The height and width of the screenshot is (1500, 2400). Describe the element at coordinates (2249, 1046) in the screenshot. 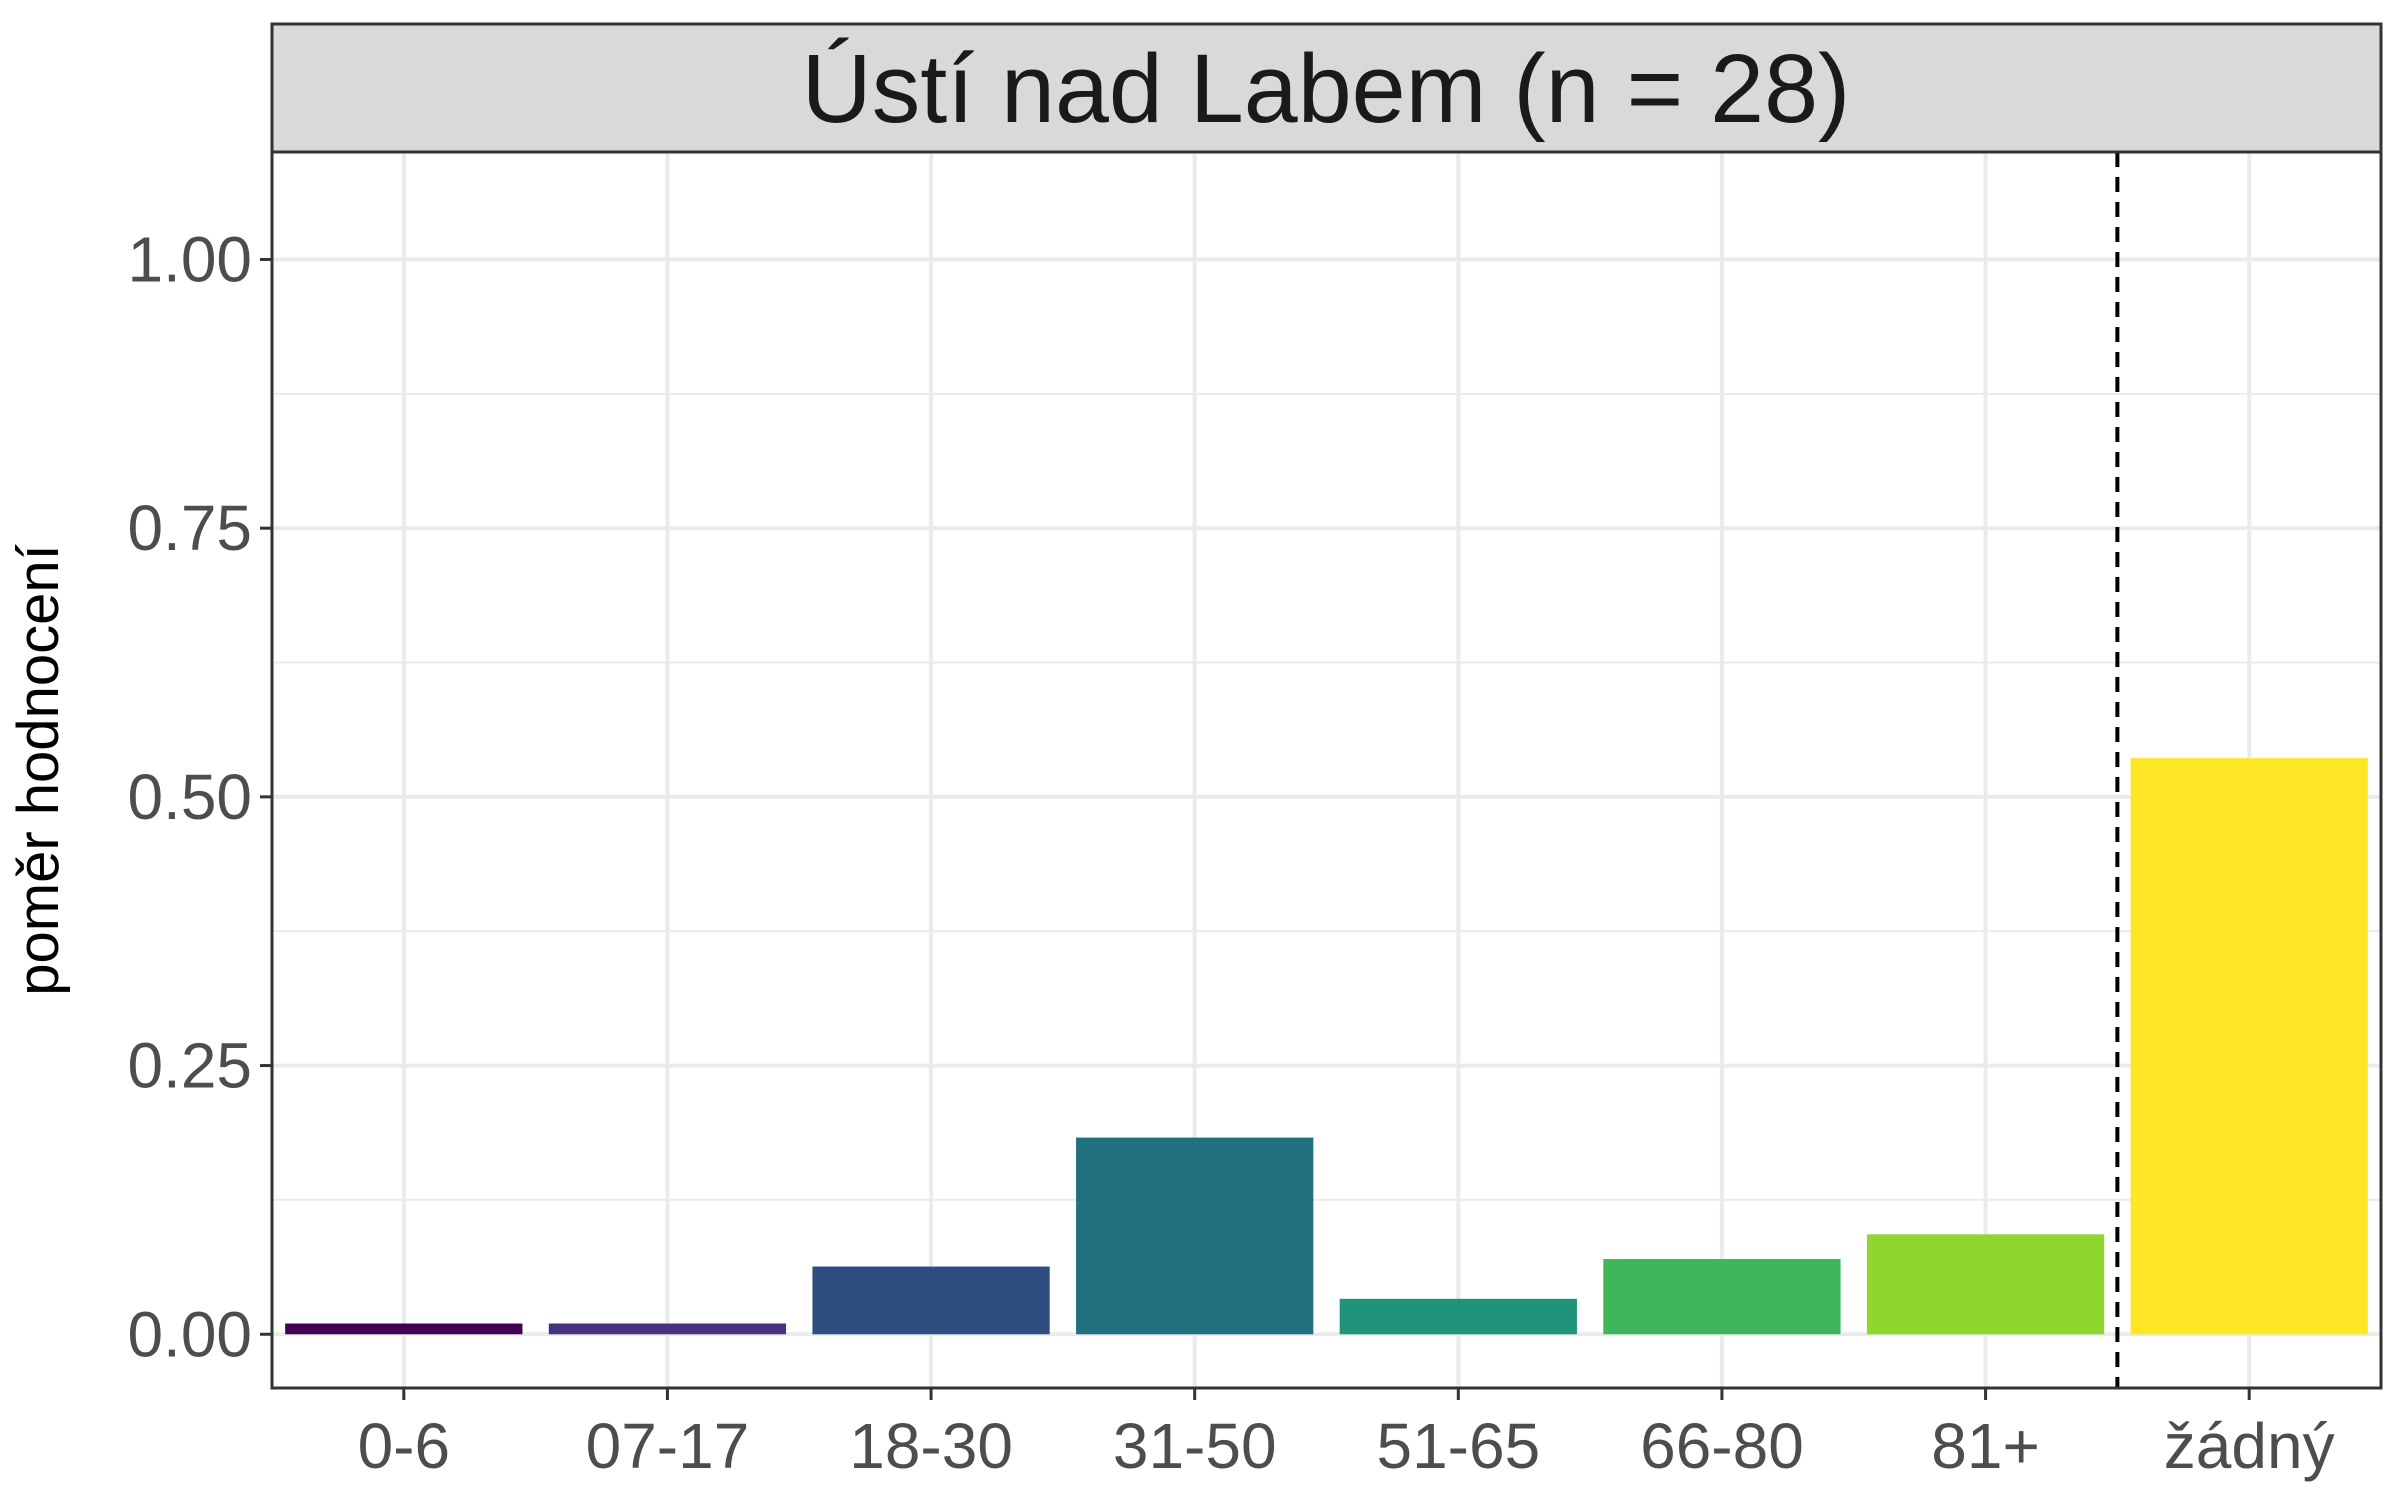

I see `bar-žádný` at that location.